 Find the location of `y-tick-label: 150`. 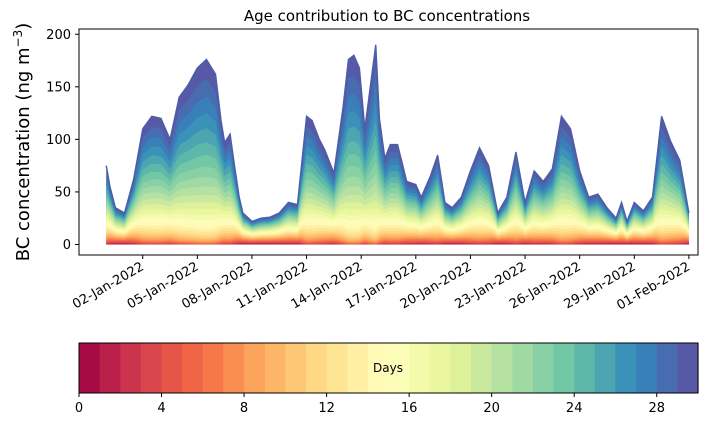

y-tick-label: 150 is located at coordinates (58, 87).